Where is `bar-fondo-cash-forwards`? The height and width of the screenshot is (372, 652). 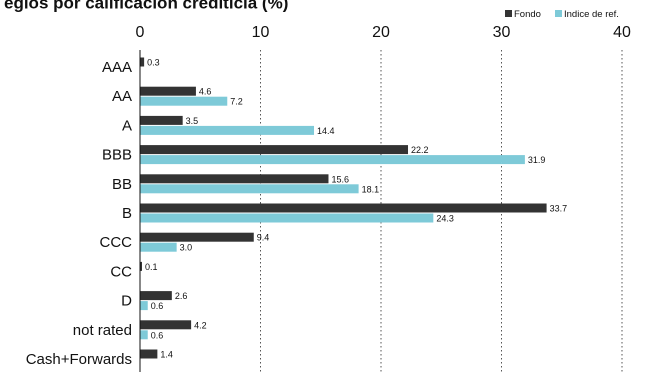 bar-fondo-cash-forwards is located at coordinates (149, 354).